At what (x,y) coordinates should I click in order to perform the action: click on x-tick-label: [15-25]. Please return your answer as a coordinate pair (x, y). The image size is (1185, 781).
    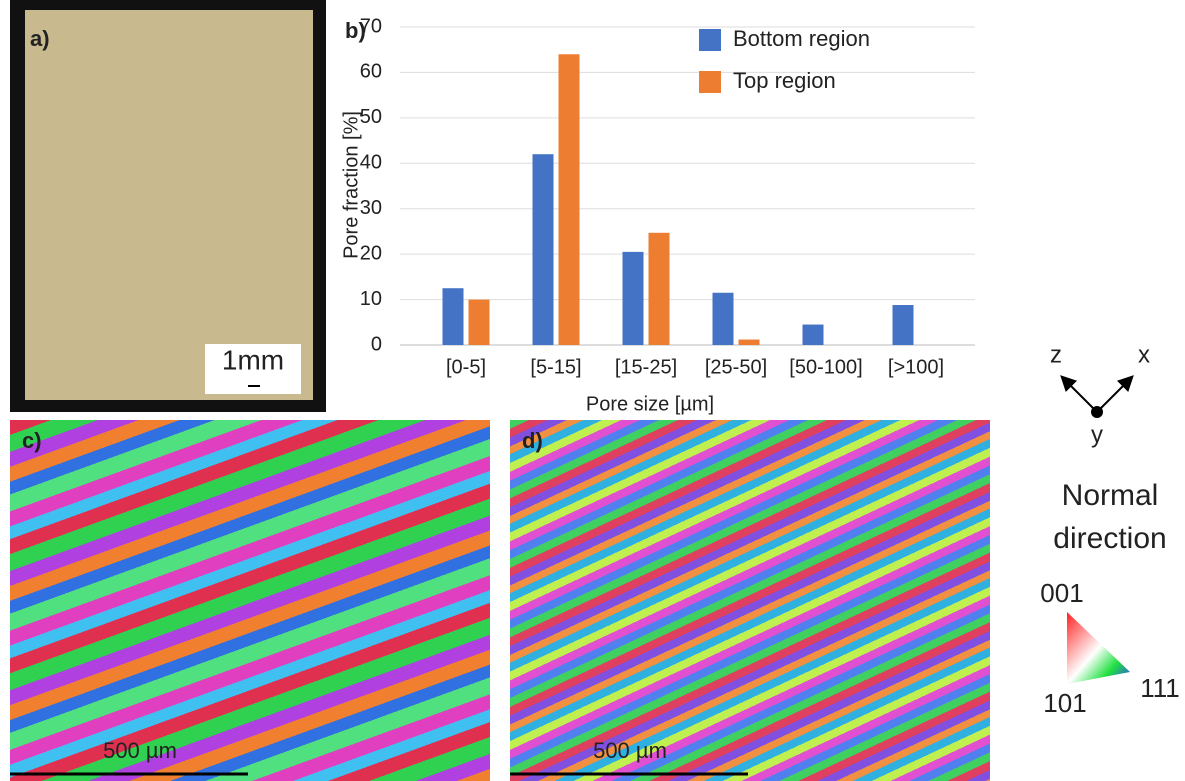
    Looking at the image, I should click on (646, 367).